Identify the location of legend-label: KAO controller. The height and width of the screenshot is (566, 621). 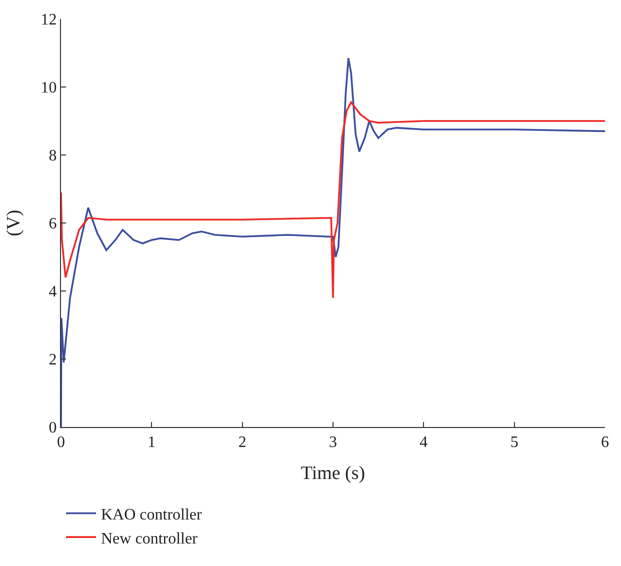
(152, 515).